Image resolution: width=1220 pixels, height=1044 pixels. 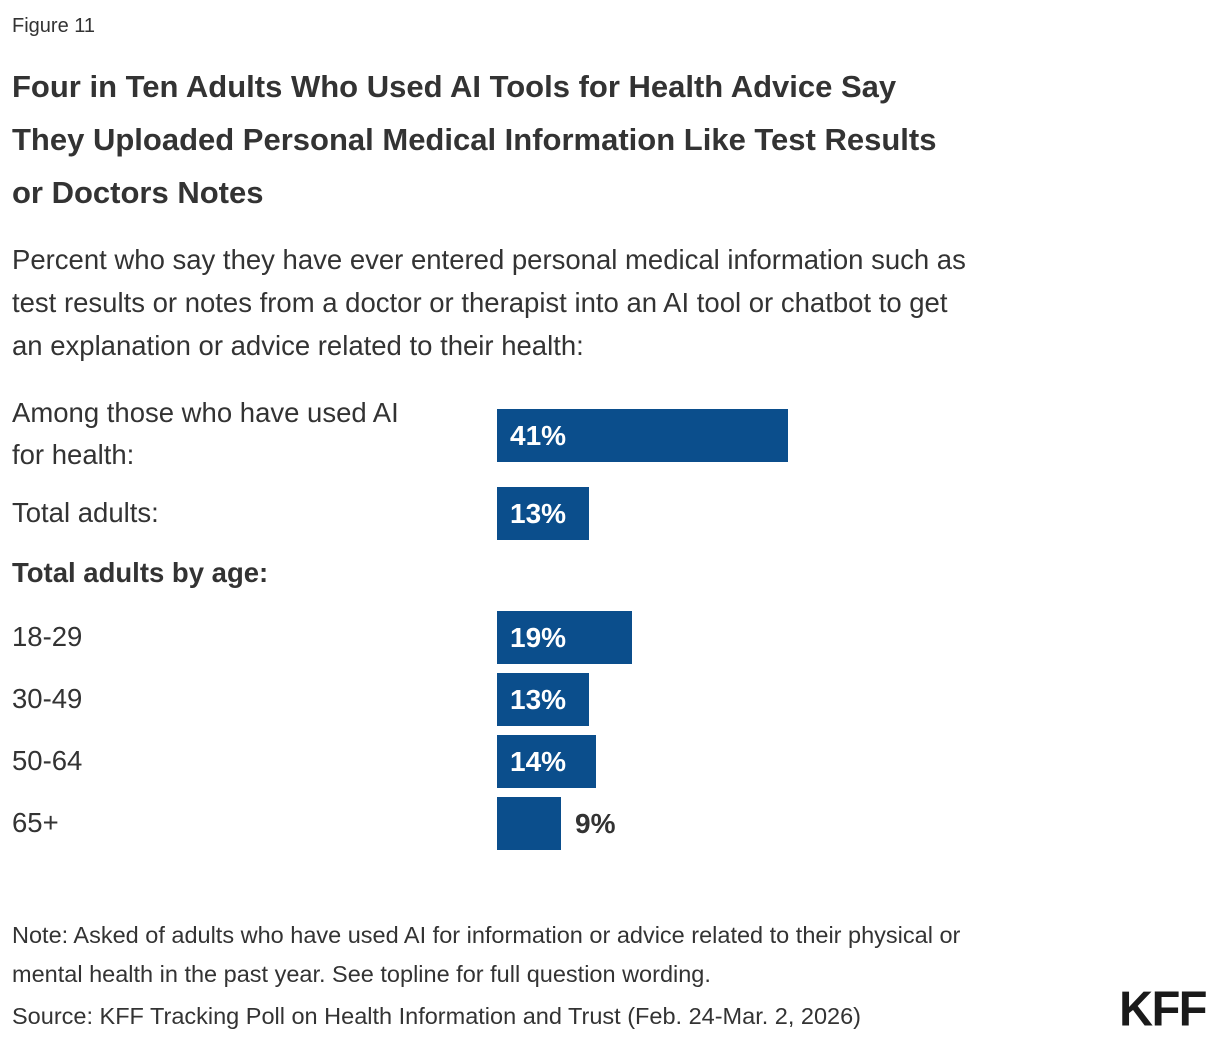 I want to click on category-label-65plus: 65+, so click(x=35, y=822).